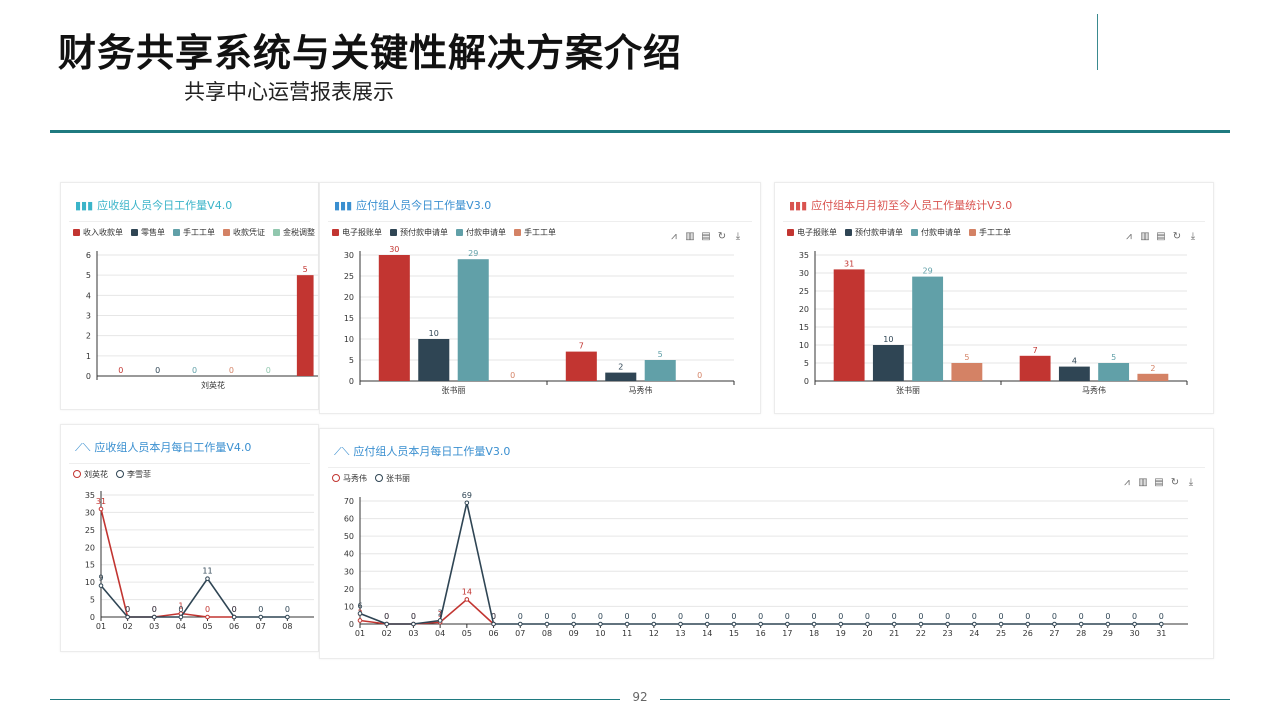 The width and height of the screenshot is (1280, 720). I want to click on page-number: 92, so click(640, 697).